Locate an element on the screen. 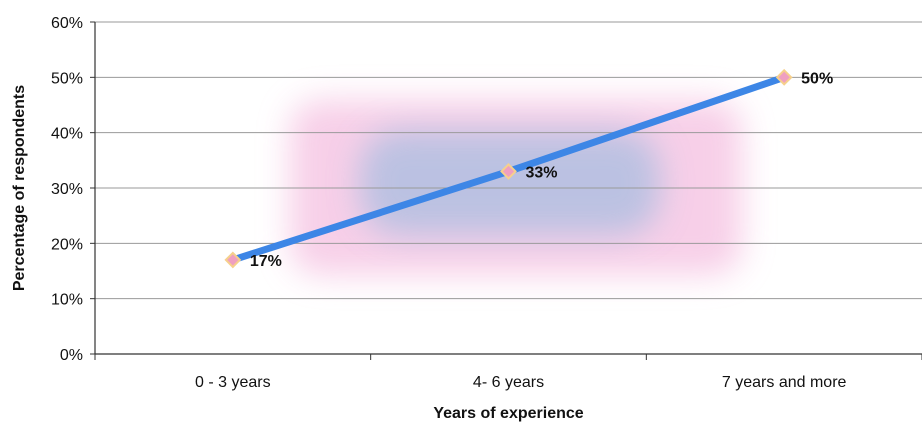  y-tick-label: 40% is located at coordinates (67, 134).